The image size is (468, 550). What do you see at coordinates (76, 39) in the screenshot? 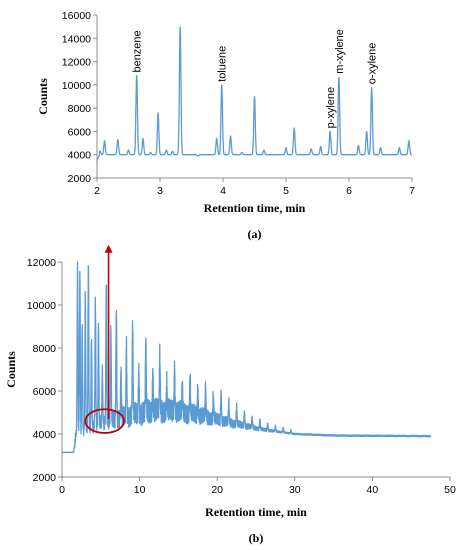
I see `chart-a-y-tick-label: 14000` at bounding box center [76, 39].